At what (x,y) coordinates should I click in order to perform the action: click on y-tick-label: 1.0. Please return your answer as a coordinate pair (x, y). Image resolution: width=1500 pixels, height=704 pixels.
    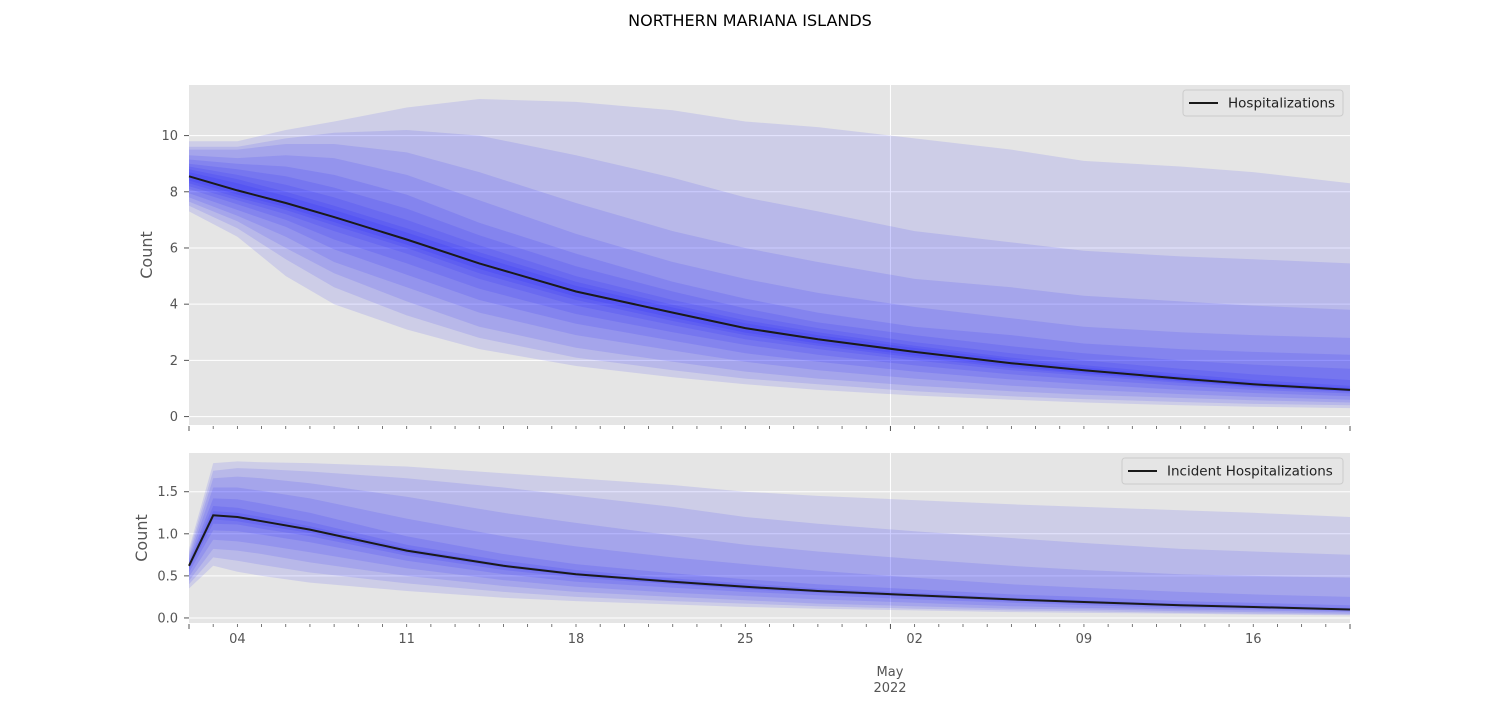
    Looking at the image, I should click on (167, 534).